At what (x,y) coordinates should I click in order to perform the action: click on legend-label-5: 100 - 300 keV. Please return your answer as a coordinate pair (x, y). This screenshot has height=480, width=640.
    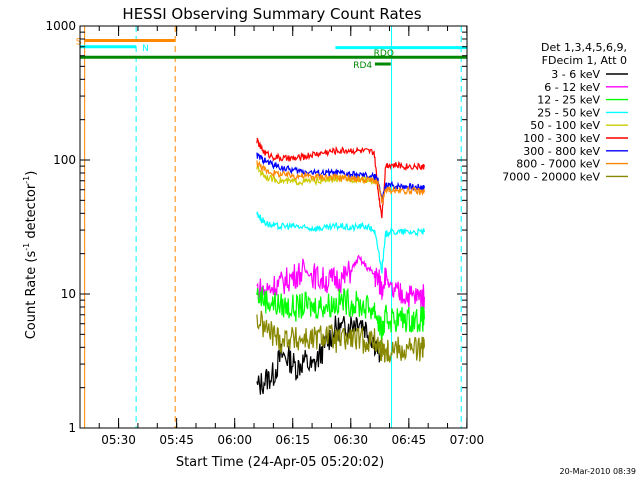
    Looking at the image, I should click on (561, 138).